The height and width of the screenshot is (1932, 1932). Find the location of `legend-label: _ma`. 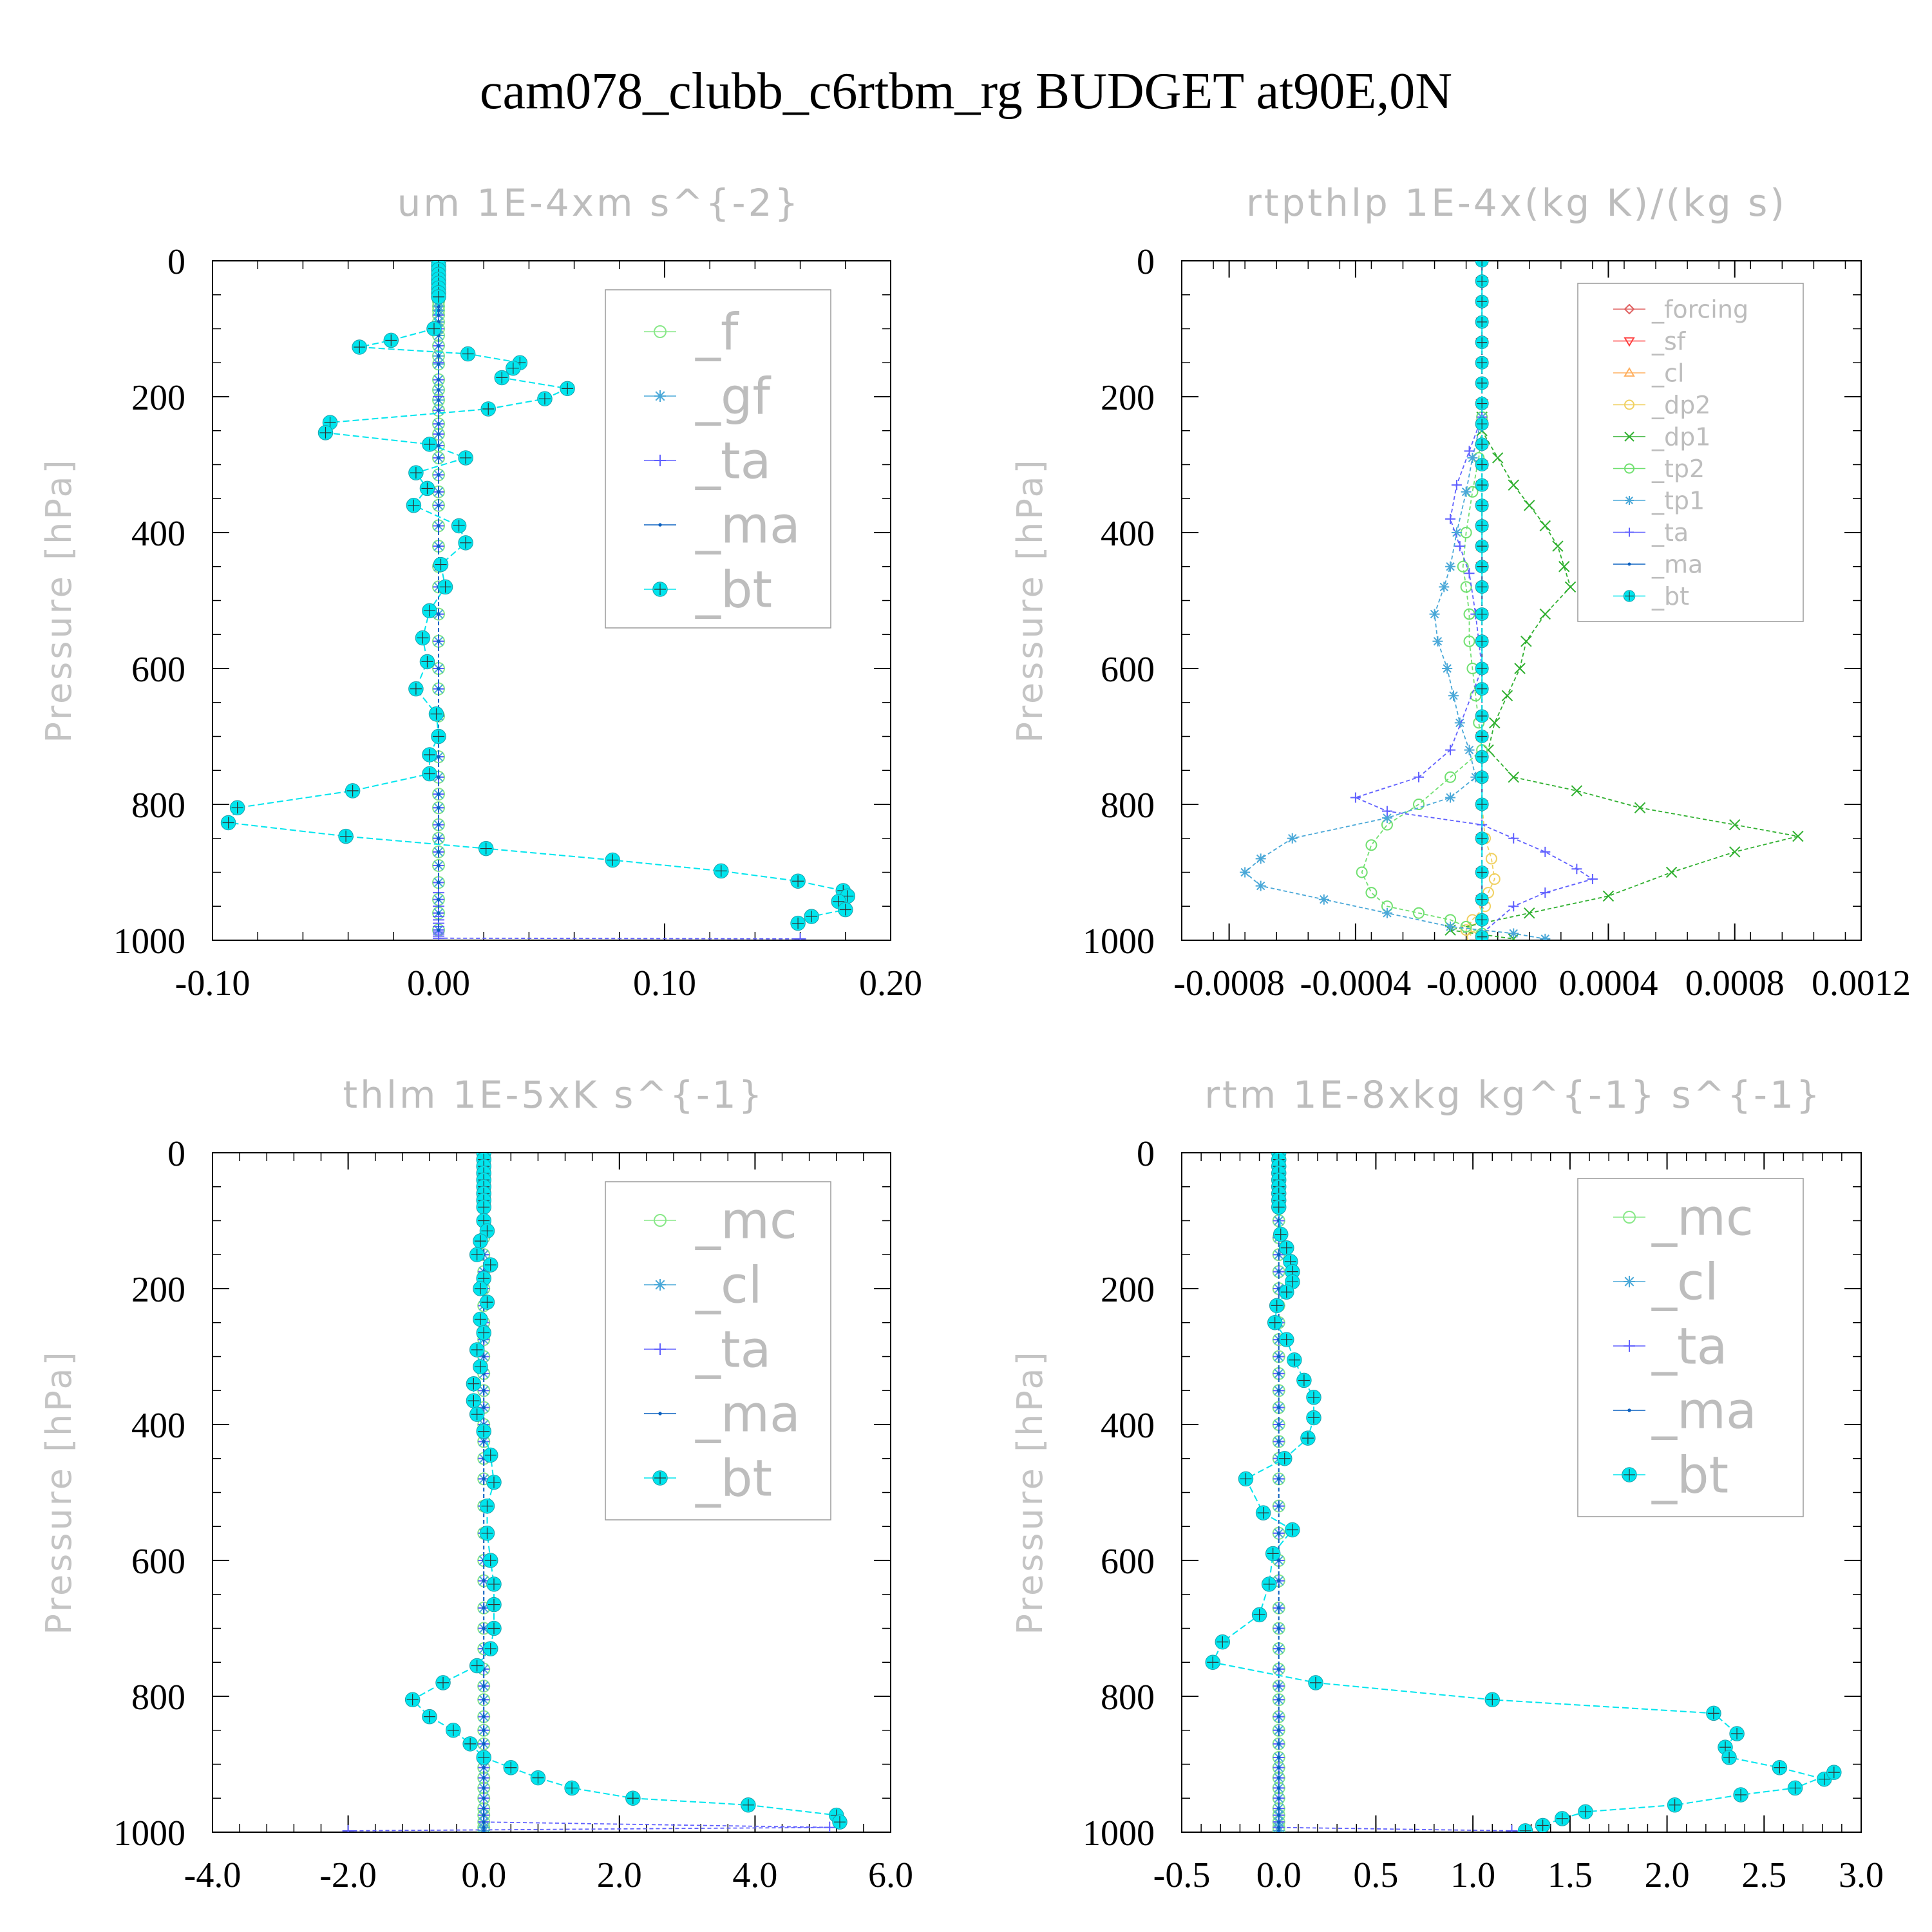

legend-label: _ma is located at coordinates (1677, 564).